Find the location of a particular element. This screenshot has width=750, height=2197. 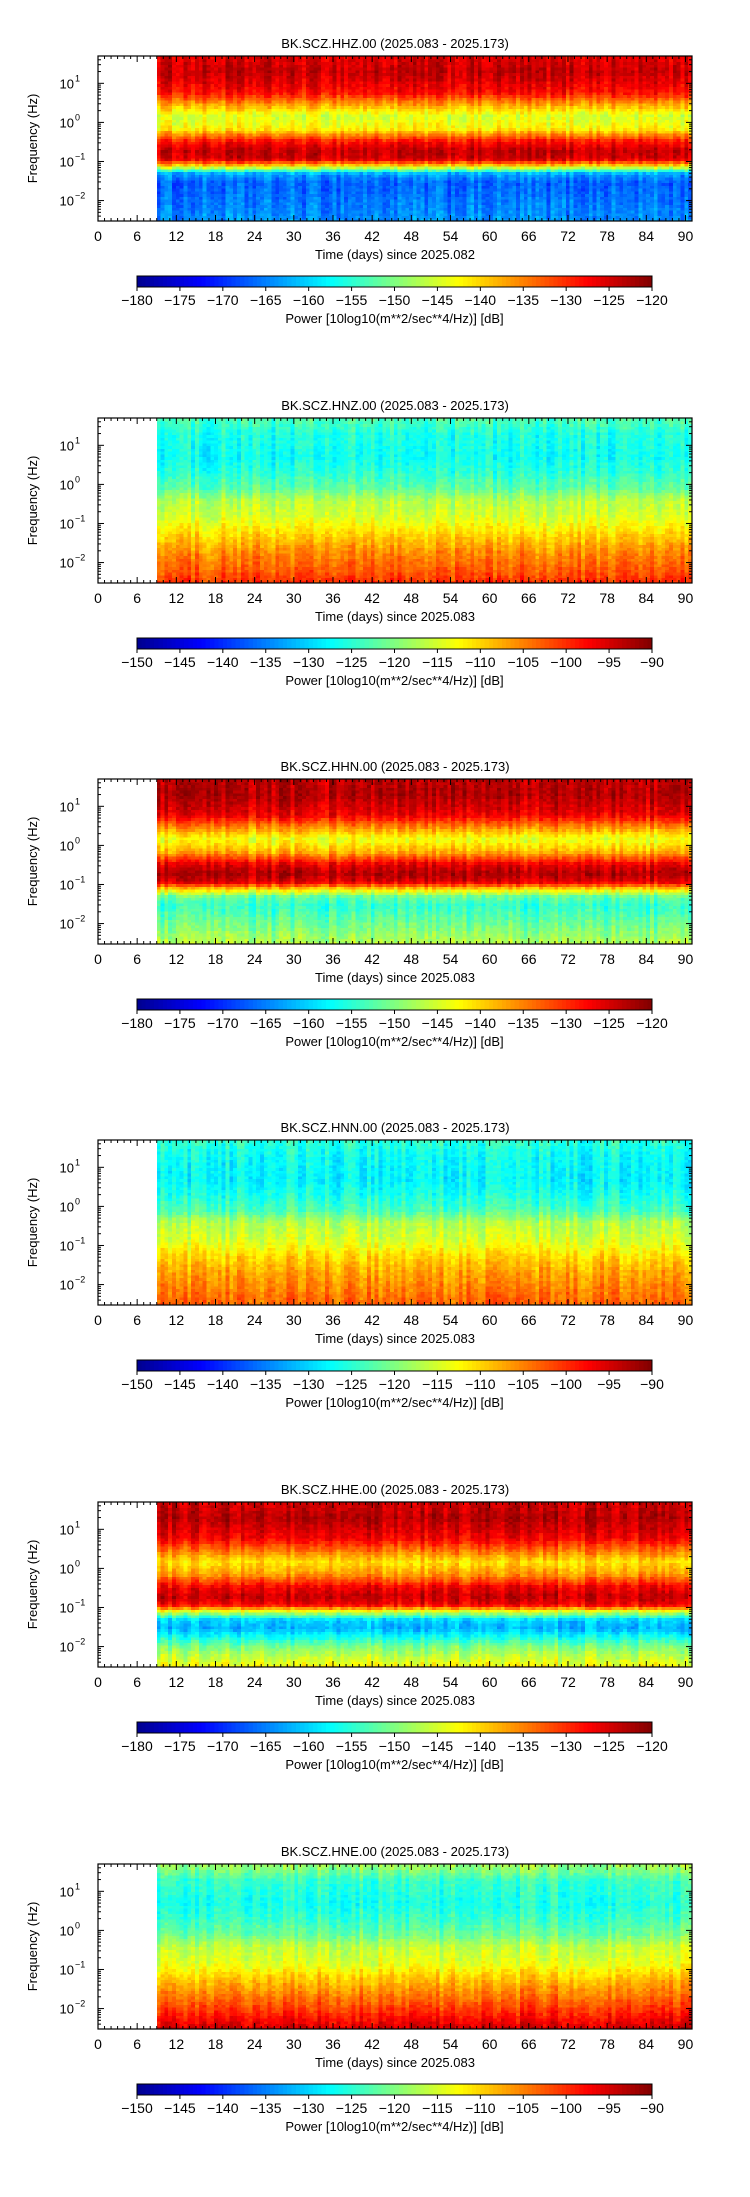

chart-title: BK.SCZ.HHZ.00 (2025.083 - 2025.173) is located at coordinates (395, 43).